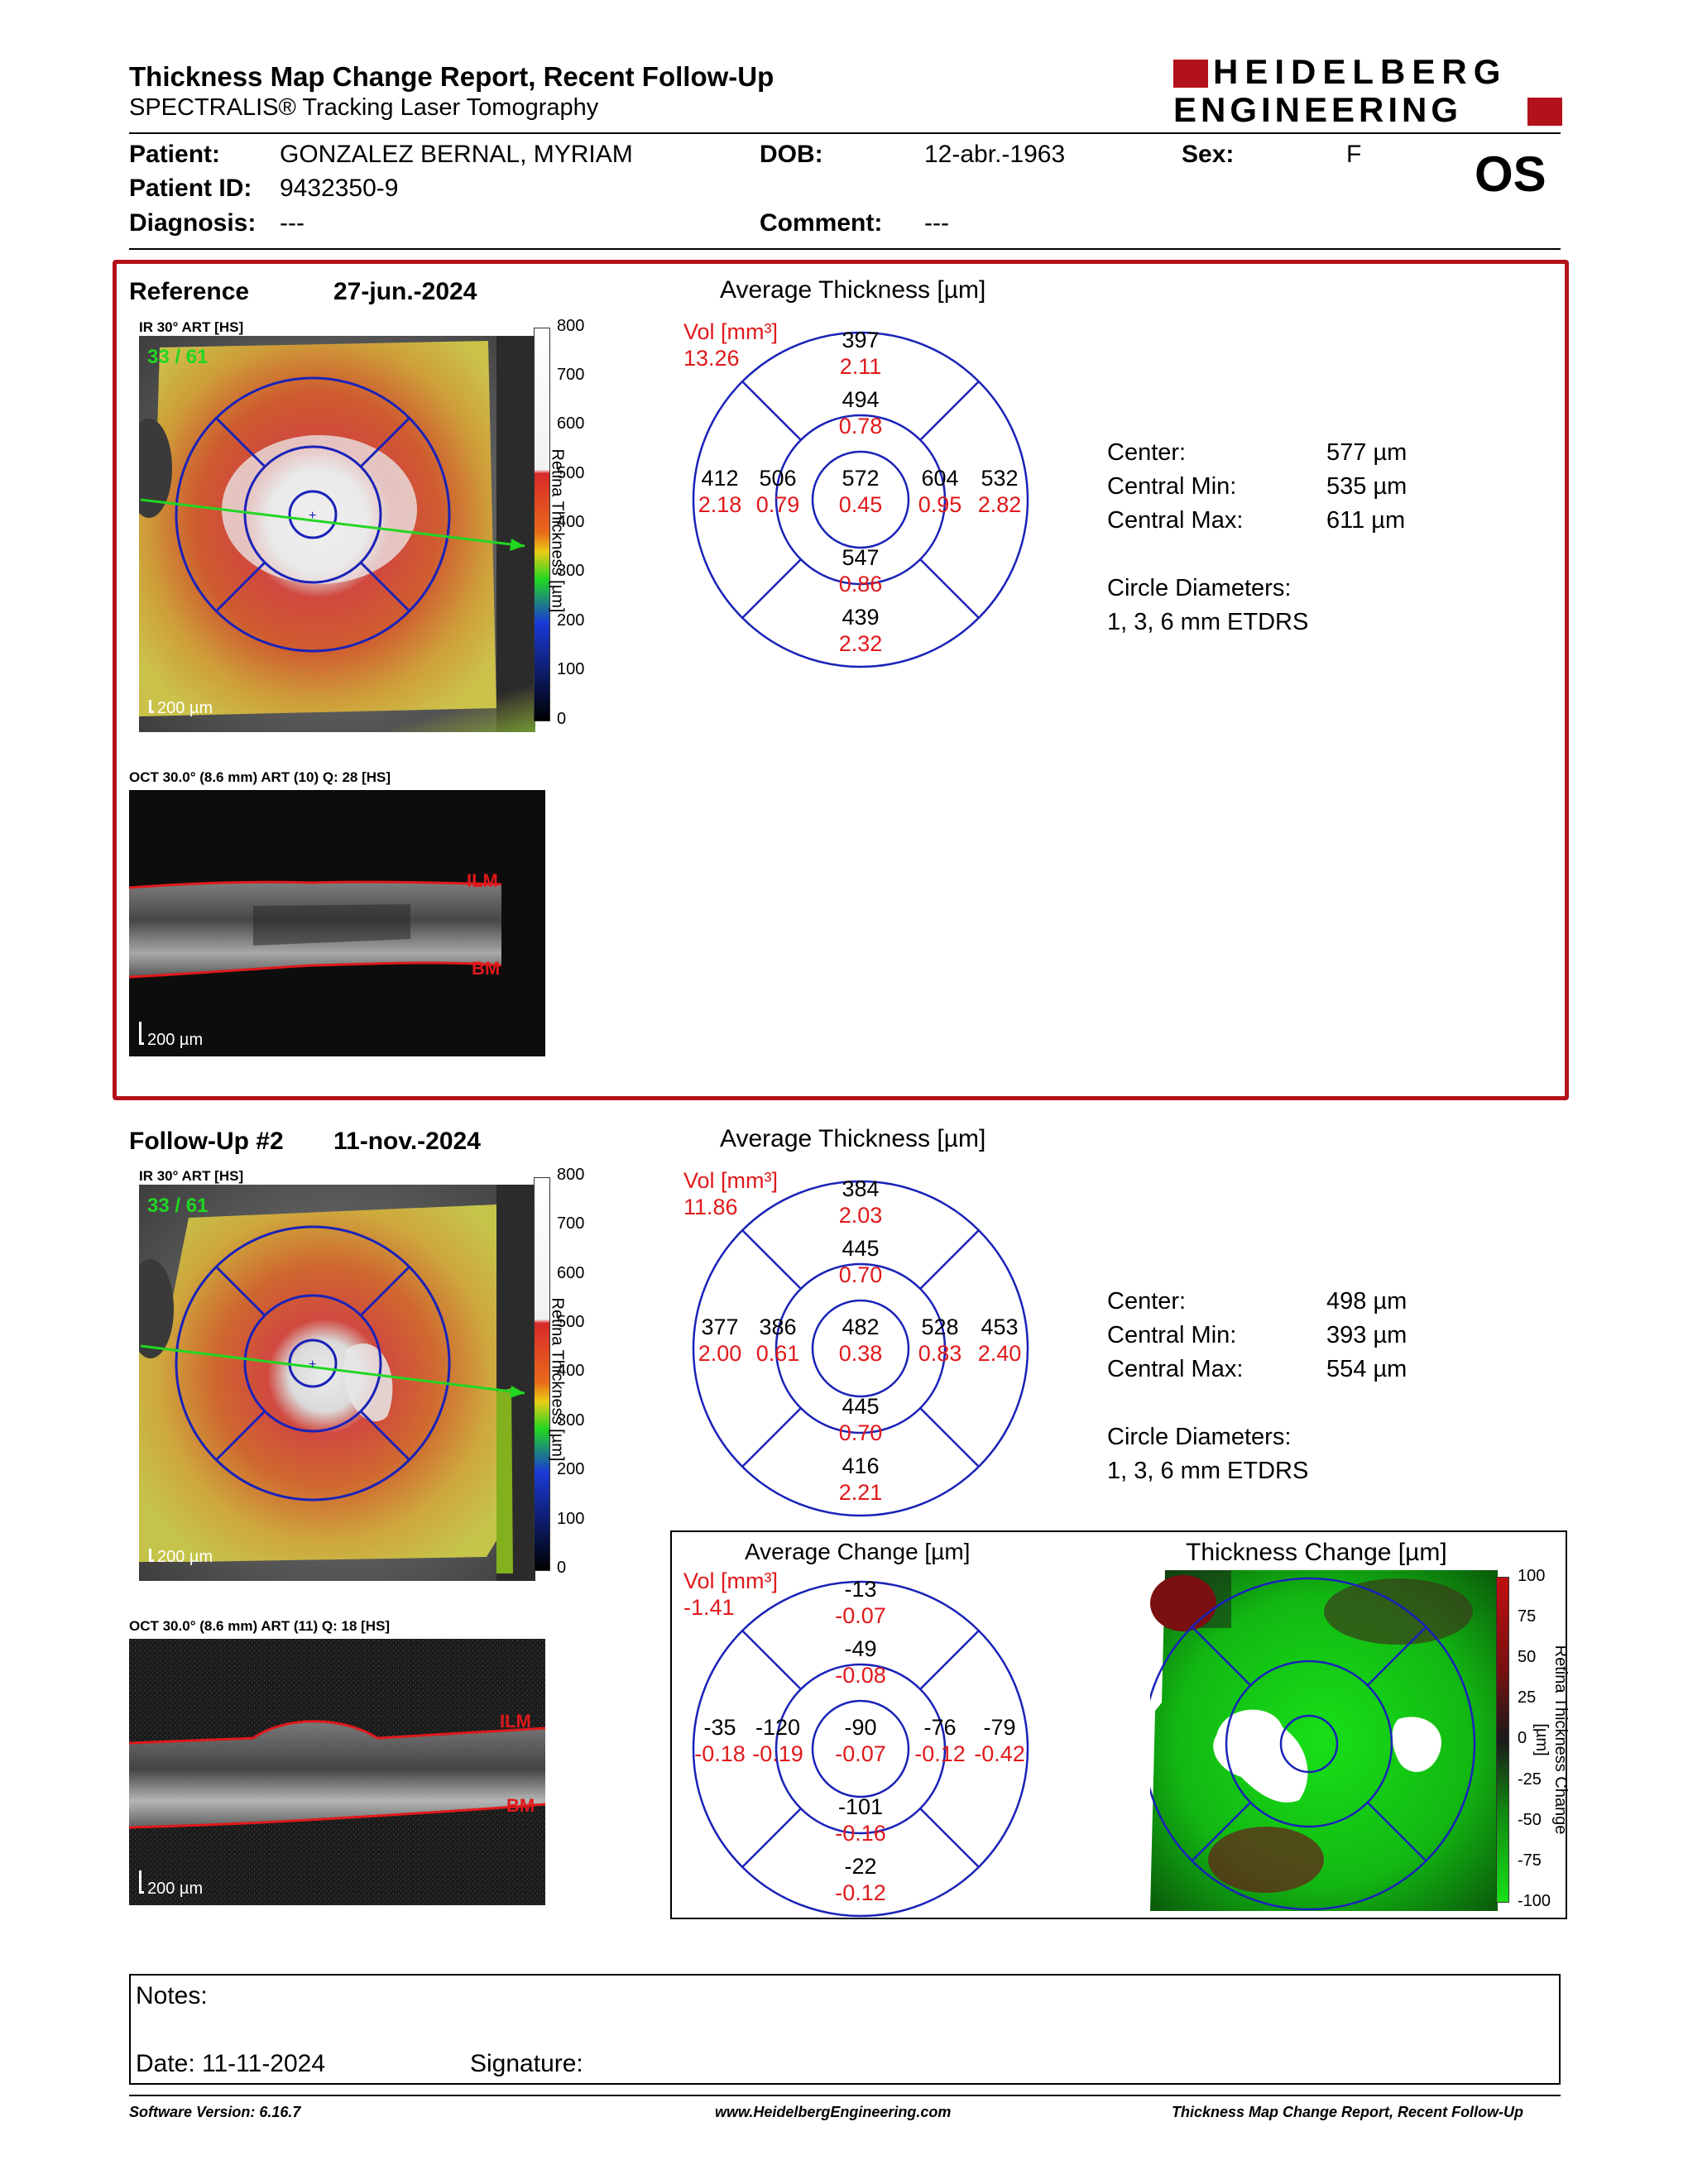 This screenshot has height=2184, width=1688. Describe the element at coordinates (1208, 154) in the screenshot. I see `sex-label: Sex:` at that location.